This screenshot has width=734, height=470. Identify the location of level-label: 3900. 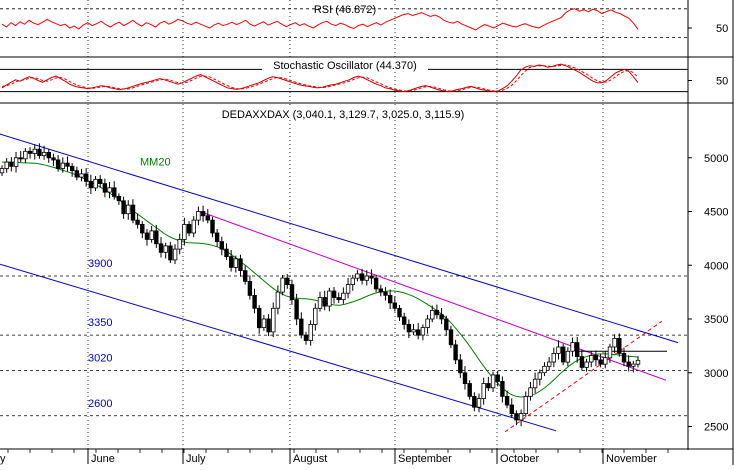
(100, 264).